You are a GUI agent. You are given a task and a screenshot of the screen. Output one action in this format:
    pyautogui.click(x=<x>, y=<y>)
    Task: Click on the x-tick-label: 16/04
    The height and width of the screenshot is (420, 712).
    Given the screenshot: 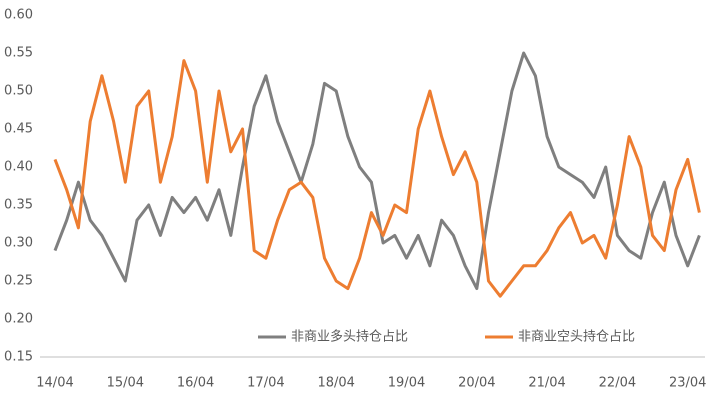 What is the action you would take?
    pyautogui.click(x=195, y=383)
    